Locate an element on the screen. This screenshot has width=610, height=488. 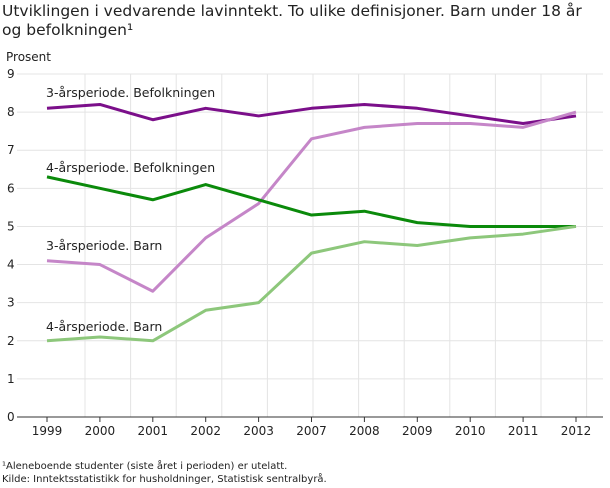
x-tick-label: 1999 is located at coordinates (47, 431).